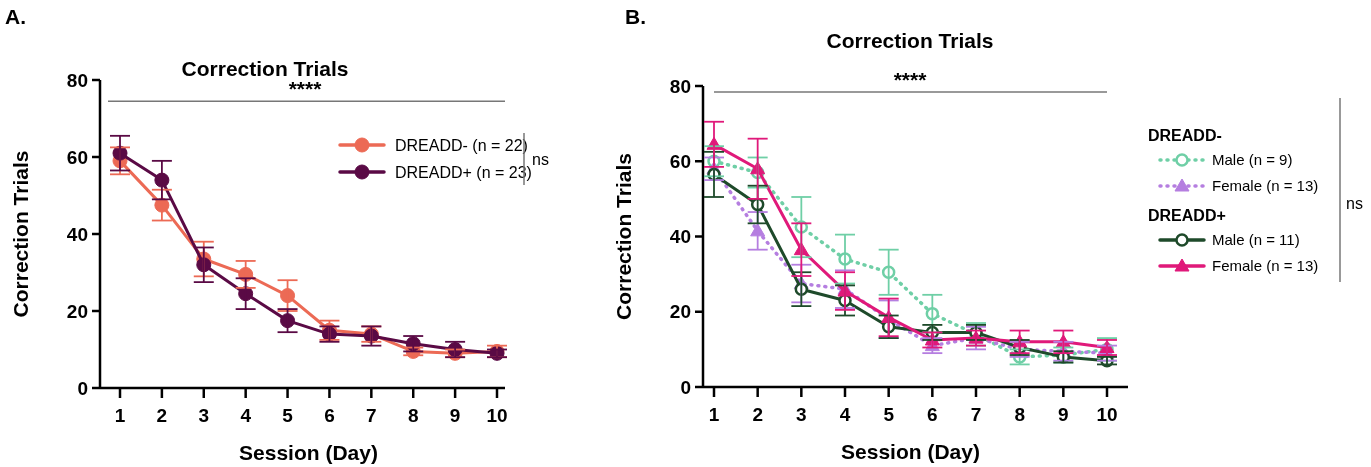 The image size is (1371, 467). I want to click on text: B., so click(635, 16).